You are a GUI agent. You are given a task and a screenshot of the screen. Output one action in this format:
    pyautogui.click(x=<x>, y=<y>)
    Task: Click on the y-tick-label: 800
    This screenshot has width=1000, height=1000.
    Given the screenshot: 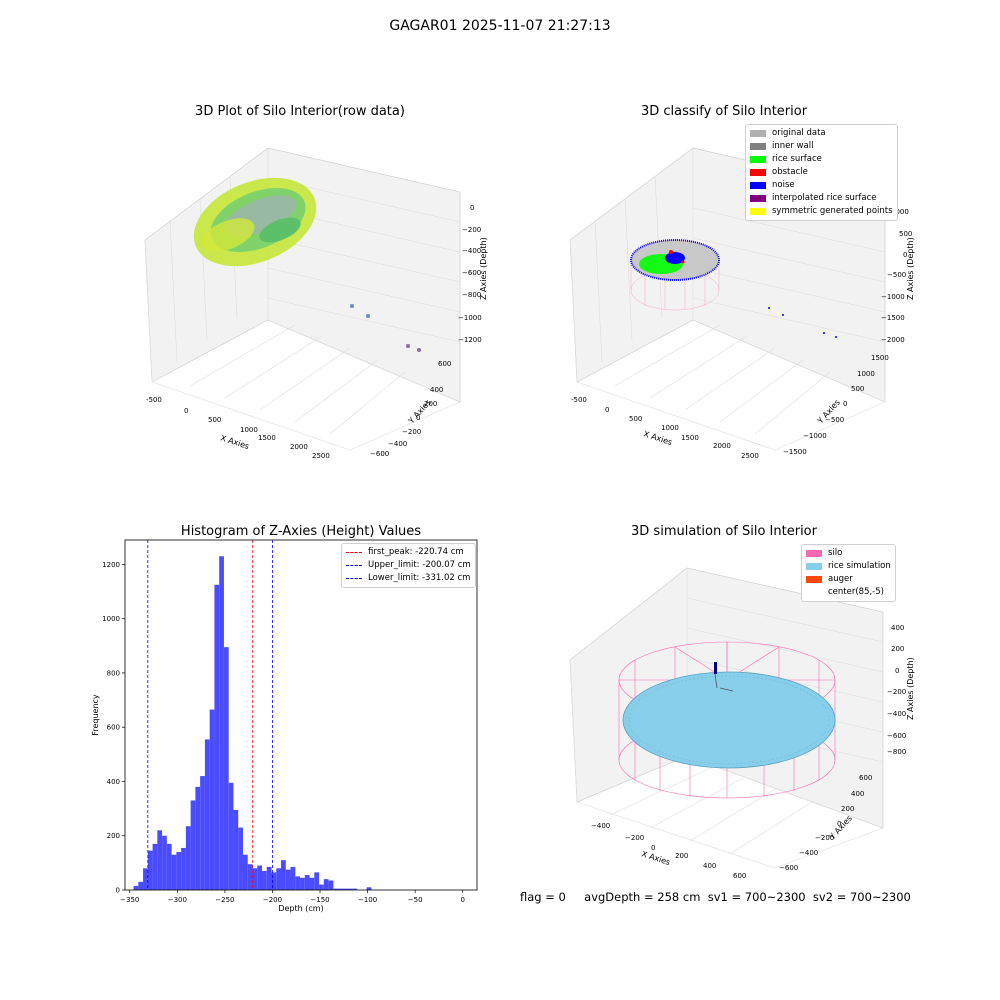 What is the action you would take?
    pyautogui.click(x=113, y=673)
    